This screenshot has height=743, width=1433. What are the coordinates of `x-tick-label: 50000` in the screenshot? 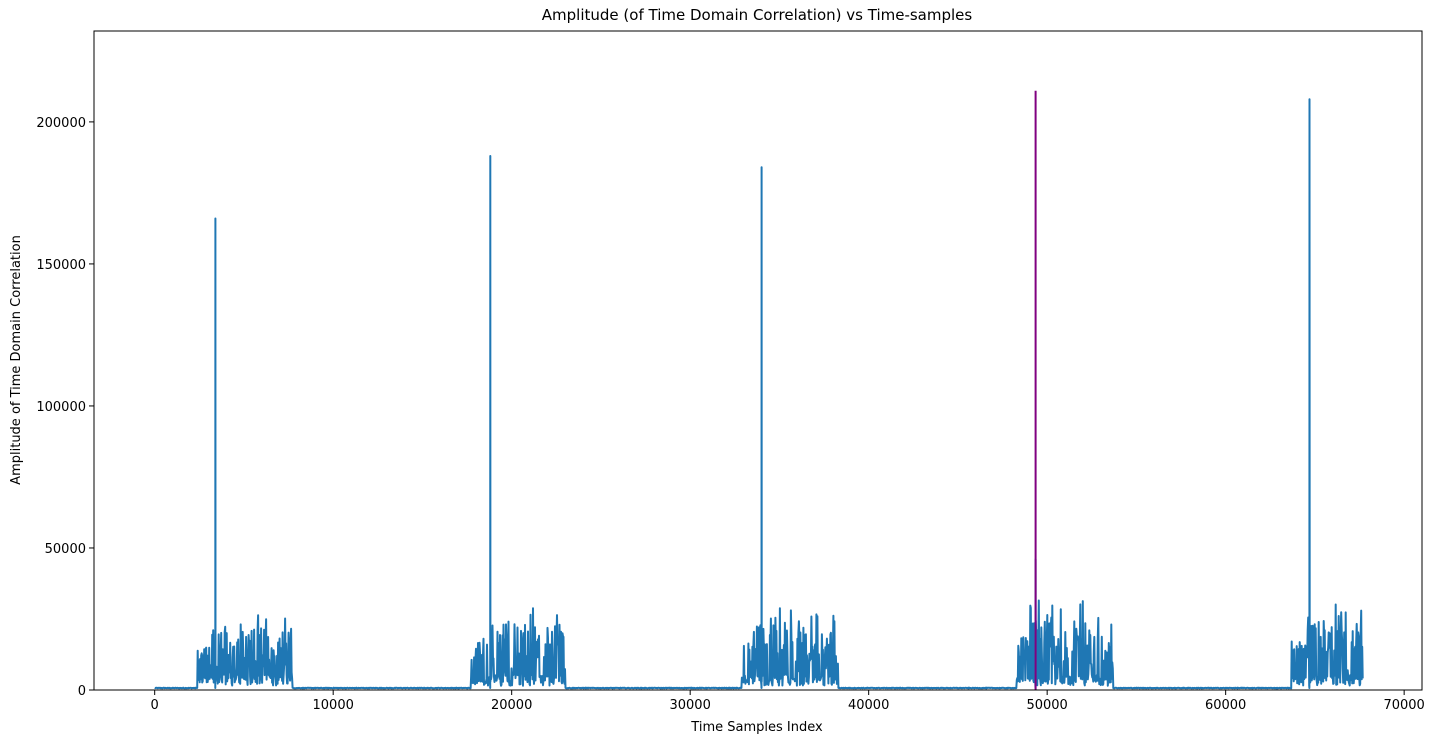 It's located at (1046, 705).